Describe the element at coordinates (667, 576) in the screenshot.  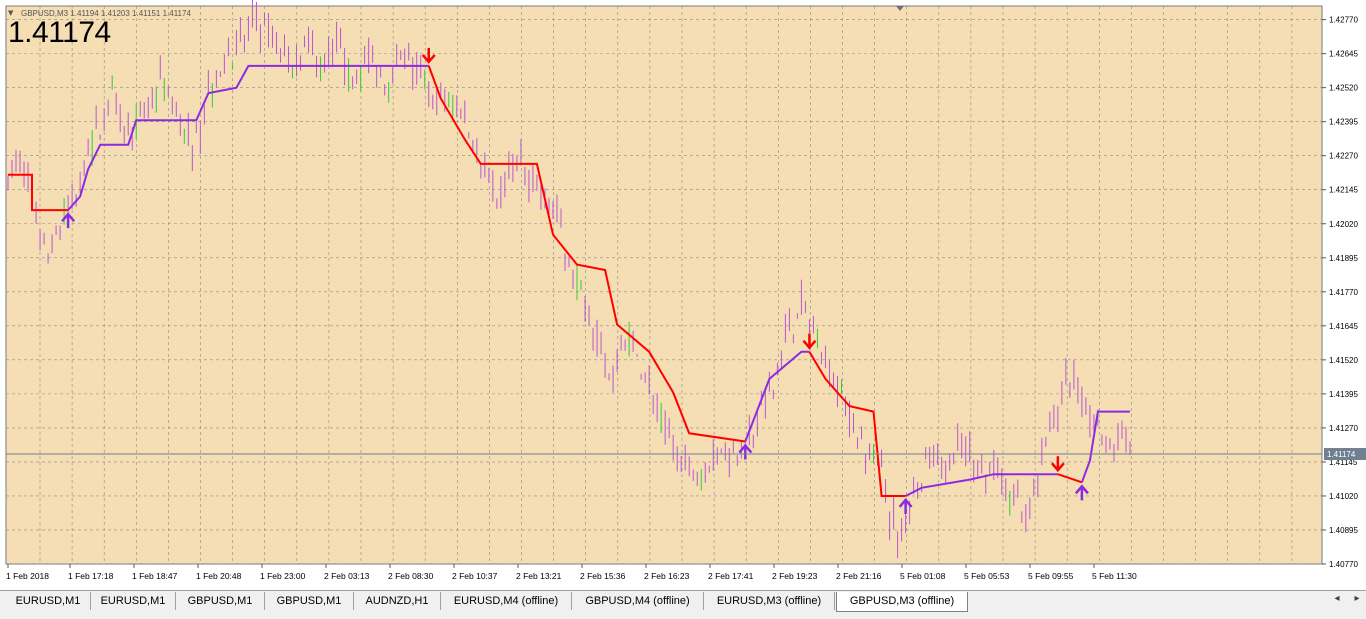
I see `x-tick-label: 2 Feb 16:23` at that location.